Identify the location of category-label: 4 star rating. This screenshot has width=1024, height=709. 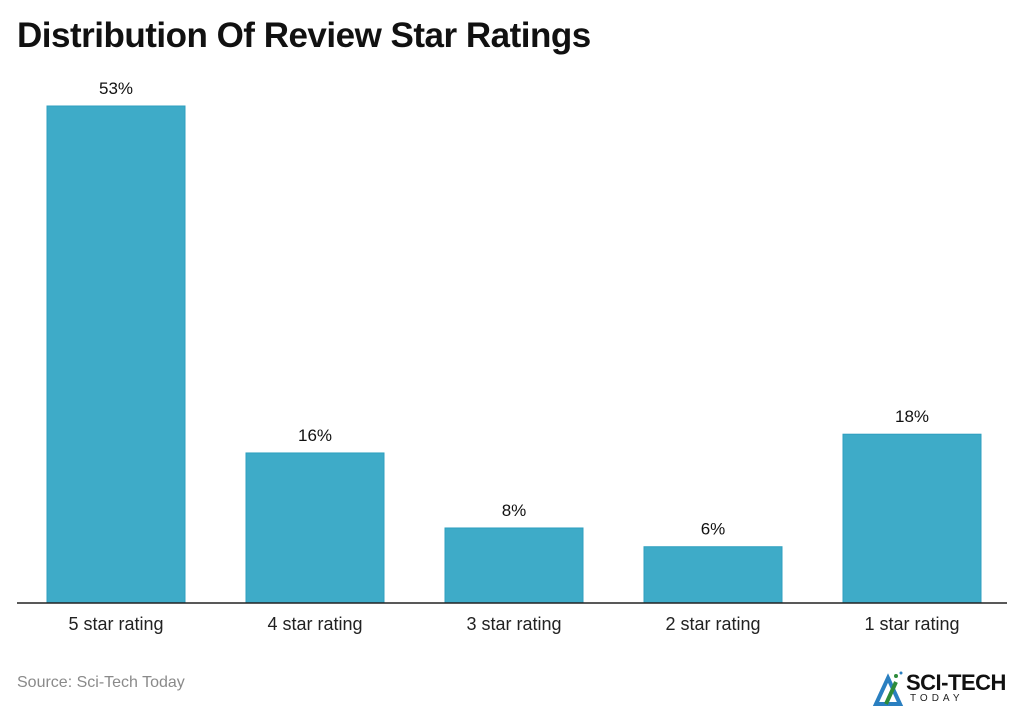
(314, 624).